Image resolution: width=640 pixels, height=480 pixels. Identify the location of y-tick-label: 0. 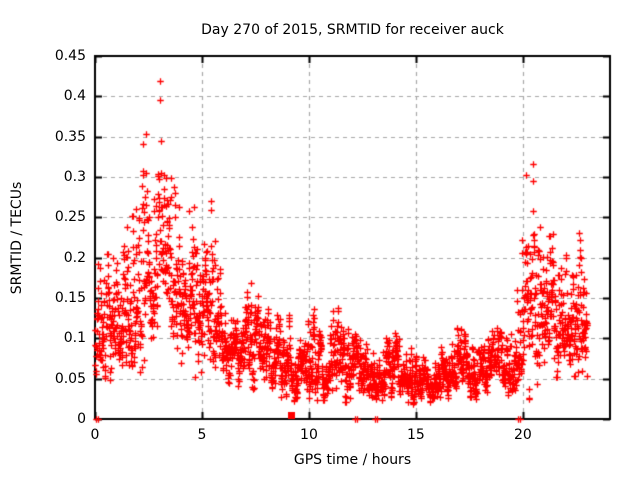
(81, 419).